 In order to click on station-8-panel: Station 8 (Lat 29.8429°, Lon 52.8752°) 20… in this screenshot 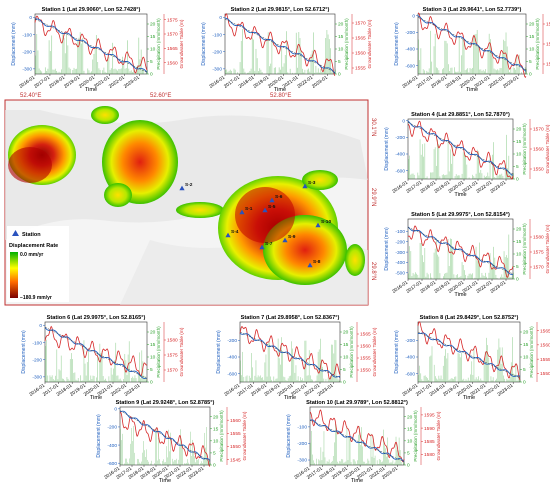, I will do `click(472, 358)`.